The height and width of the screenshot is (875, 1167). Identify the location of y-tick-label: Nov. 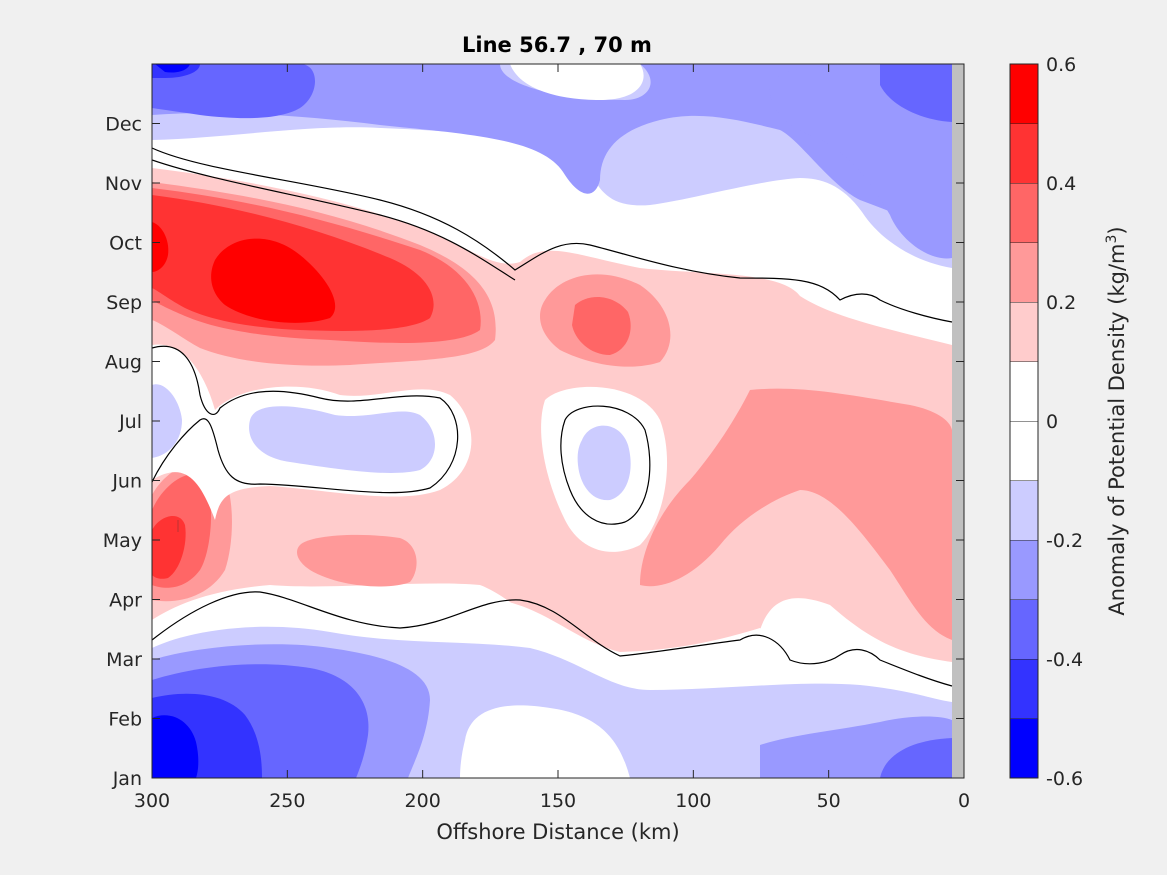
(123, 184).